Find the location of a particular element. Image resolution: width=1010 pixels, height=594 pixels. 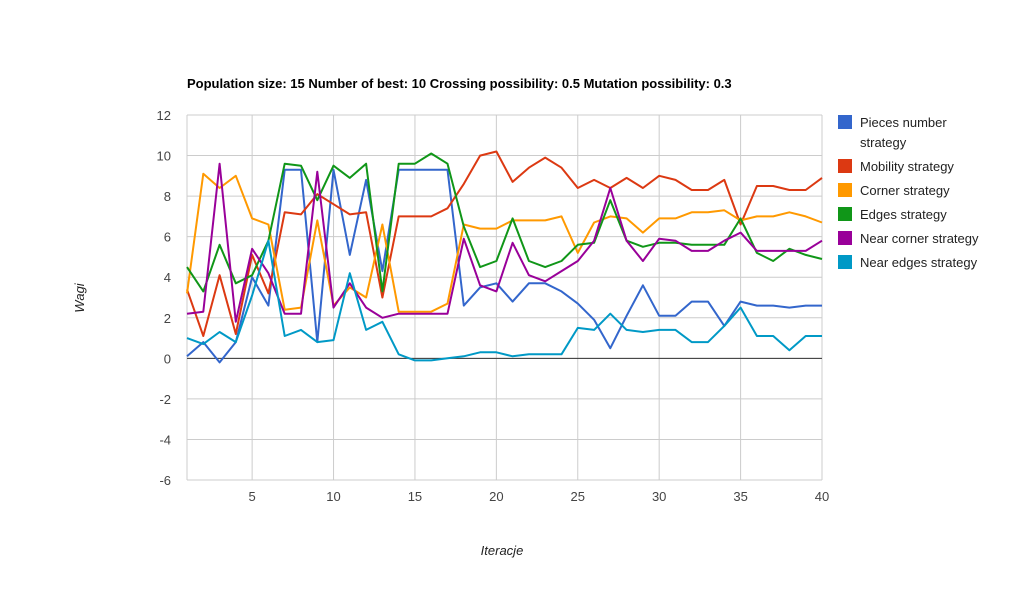

y-tick-label: -2 is located at coordinates (165, 399).